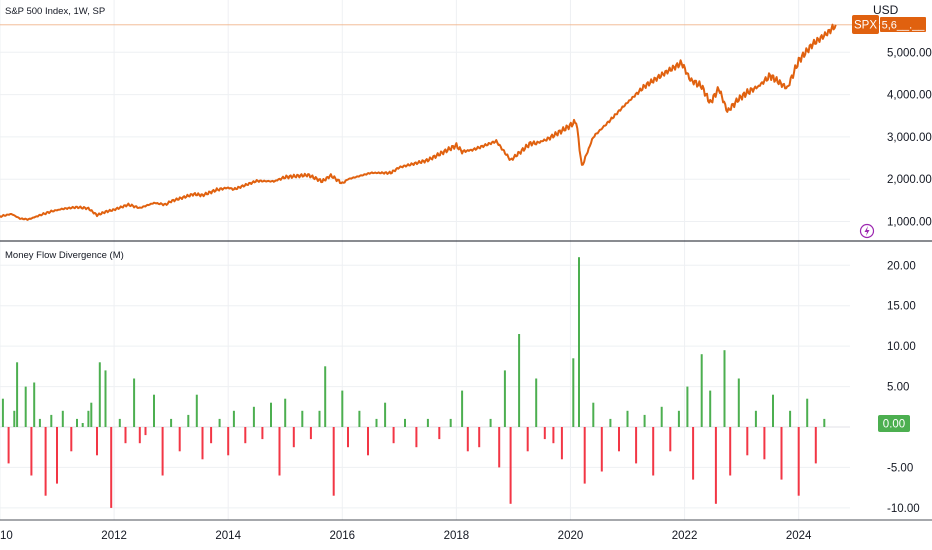 The width and height of the screenshot is (932, 550). I want to click on currency-label: USD, so click(886, 10).